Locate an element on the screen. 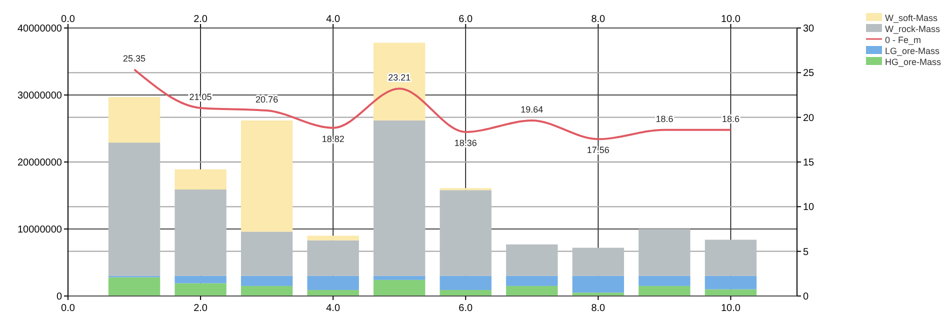 This screenshot has width=952, height=328. y-tick-label: 10000000 is located at coordinates (40, 230).